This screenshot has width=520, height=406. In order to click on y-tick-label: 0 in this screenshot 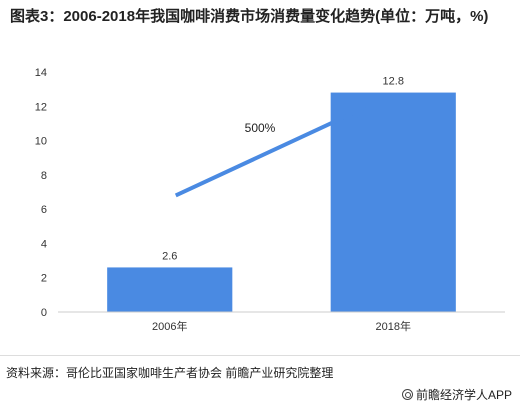, I will do `click(44, 313)`.